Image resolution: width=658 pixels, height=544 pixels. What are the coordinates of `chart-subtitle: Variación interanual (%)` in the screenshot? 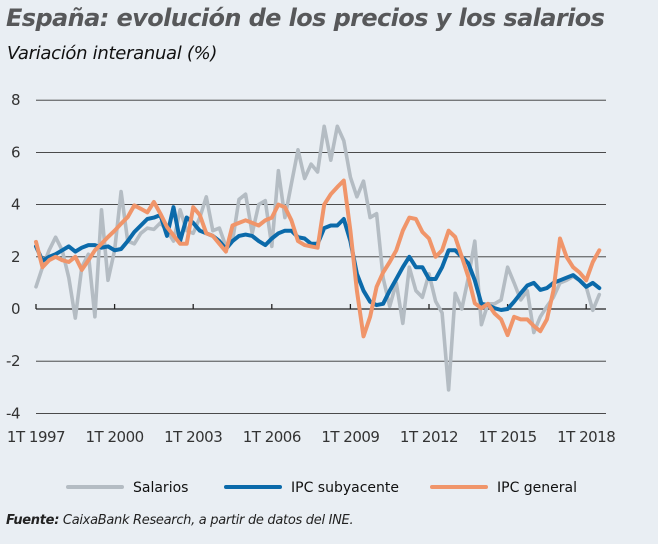 It's located at (112, 53).